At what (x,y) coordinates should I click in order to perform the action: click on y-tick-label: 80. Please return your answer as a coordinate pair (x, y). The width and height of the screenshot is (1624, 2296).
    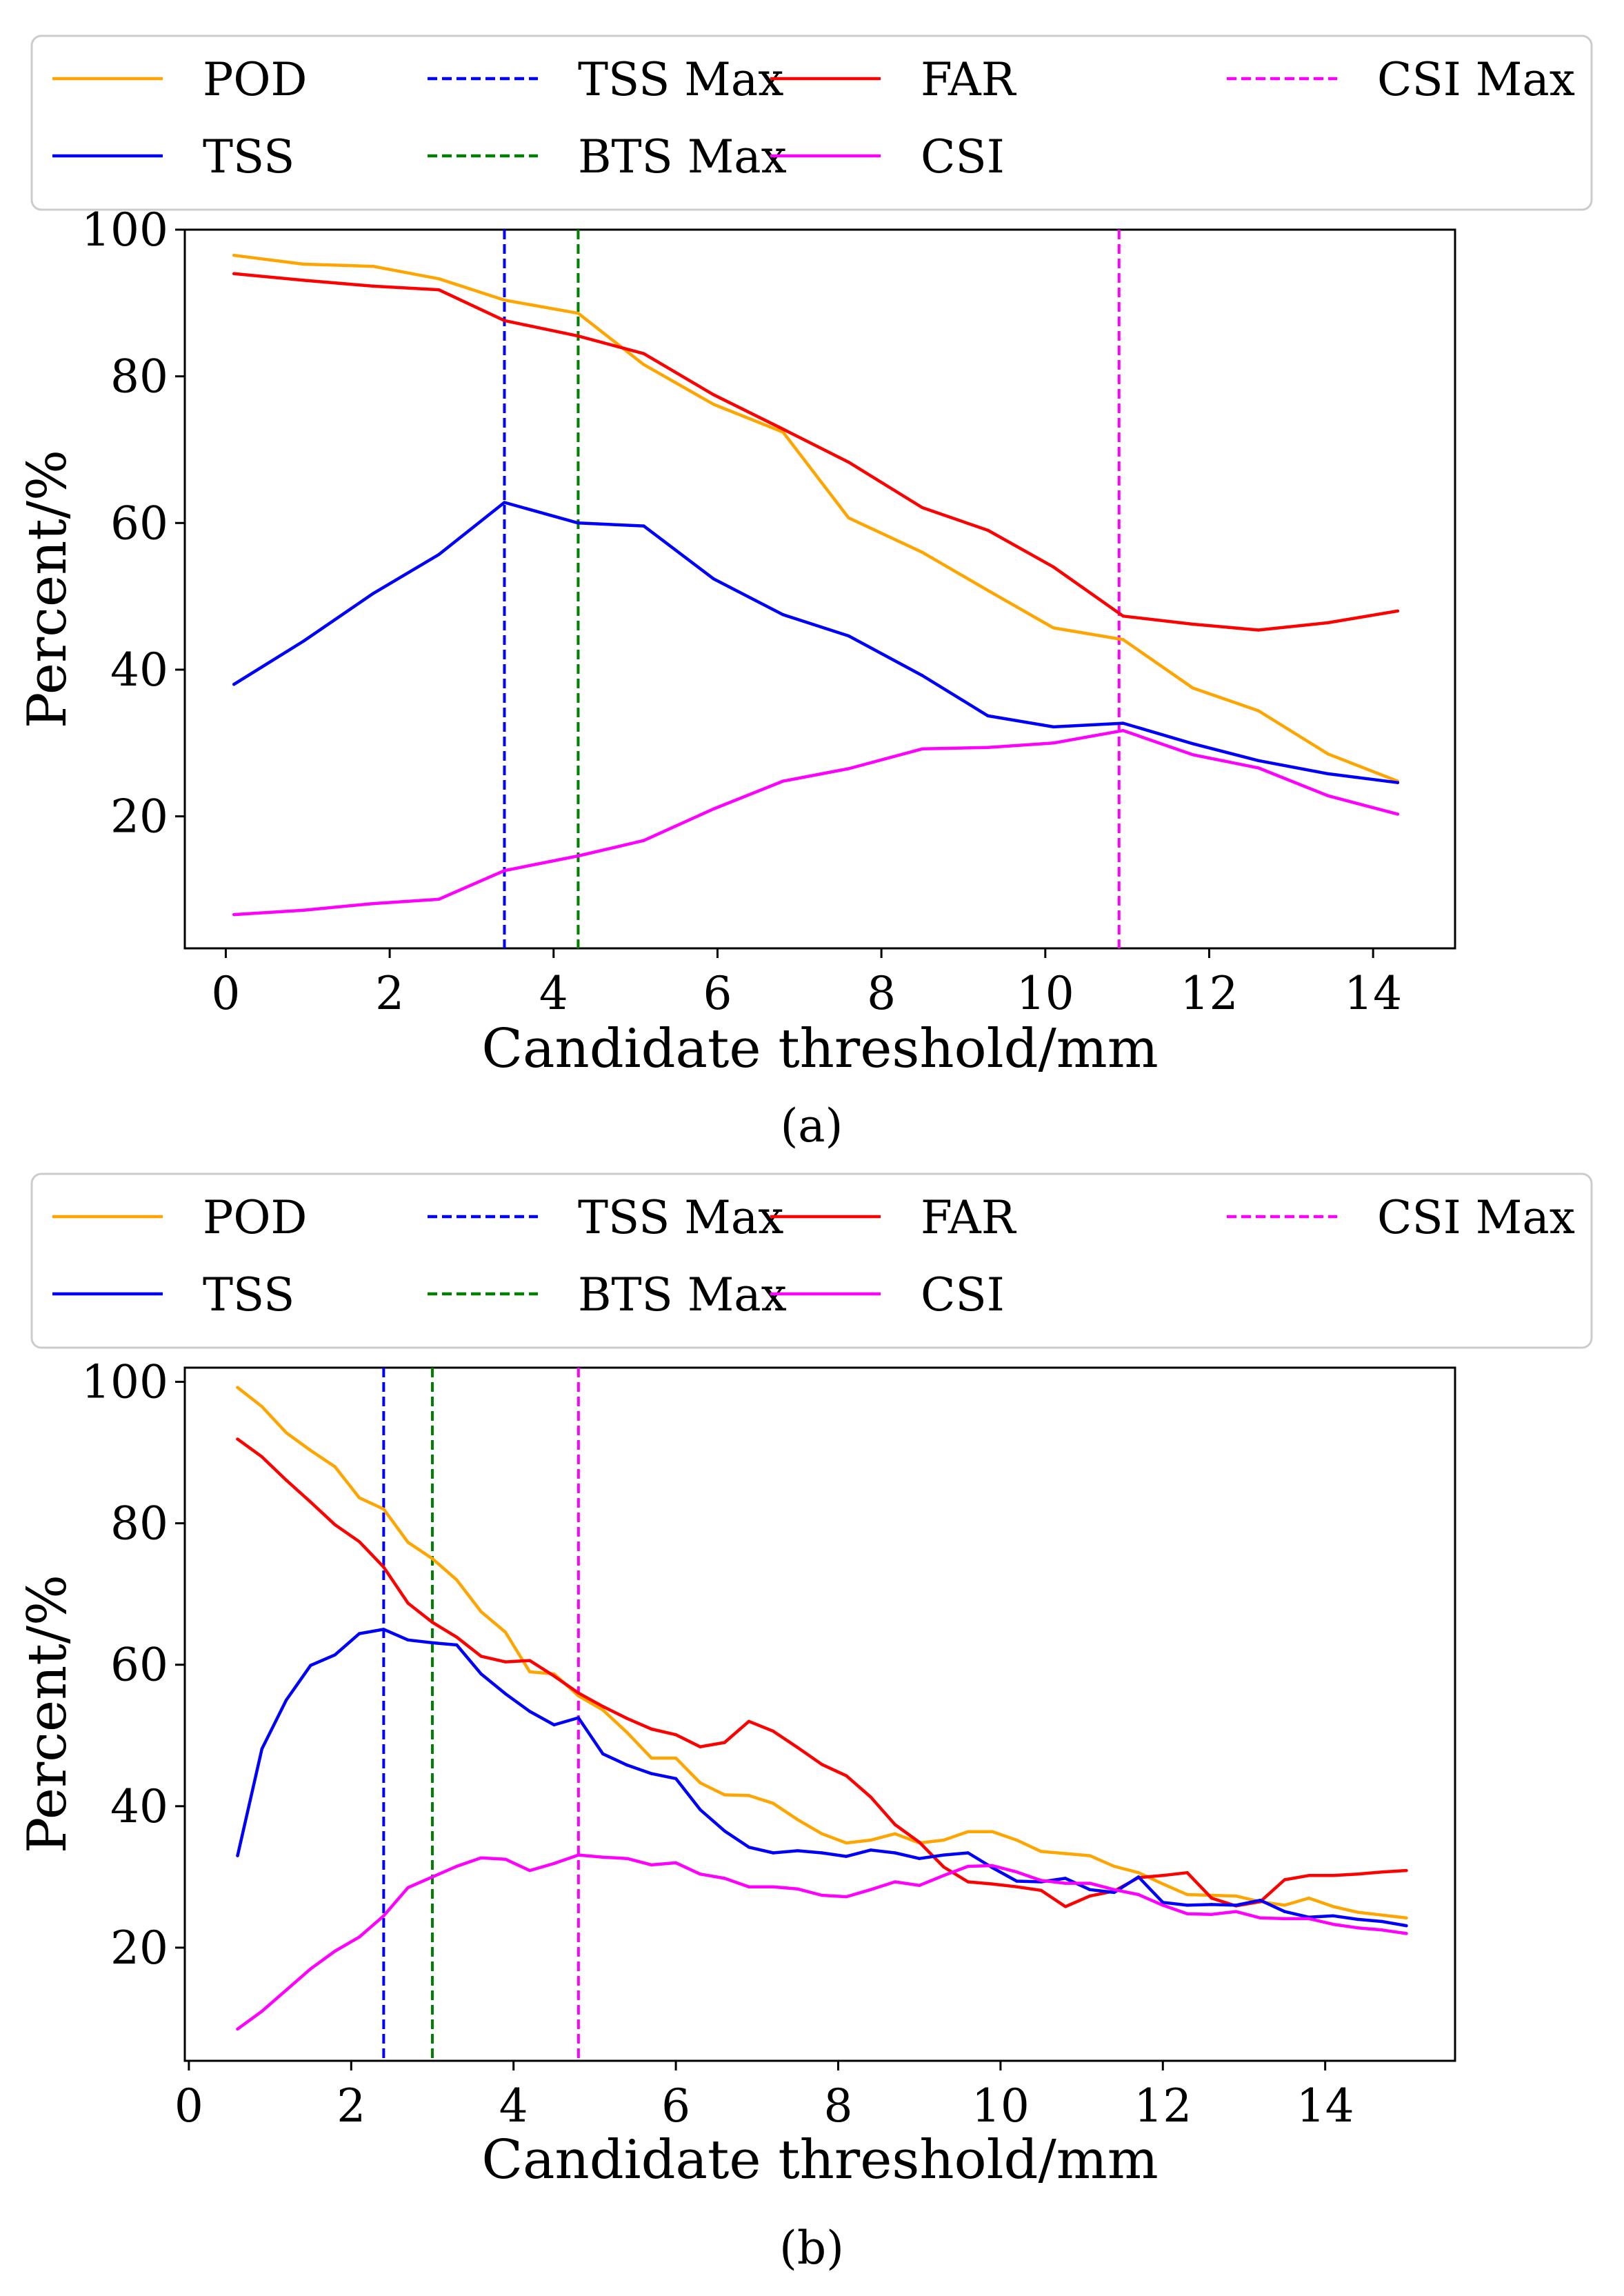
    Looking at the image, I should click on (139, 1523).